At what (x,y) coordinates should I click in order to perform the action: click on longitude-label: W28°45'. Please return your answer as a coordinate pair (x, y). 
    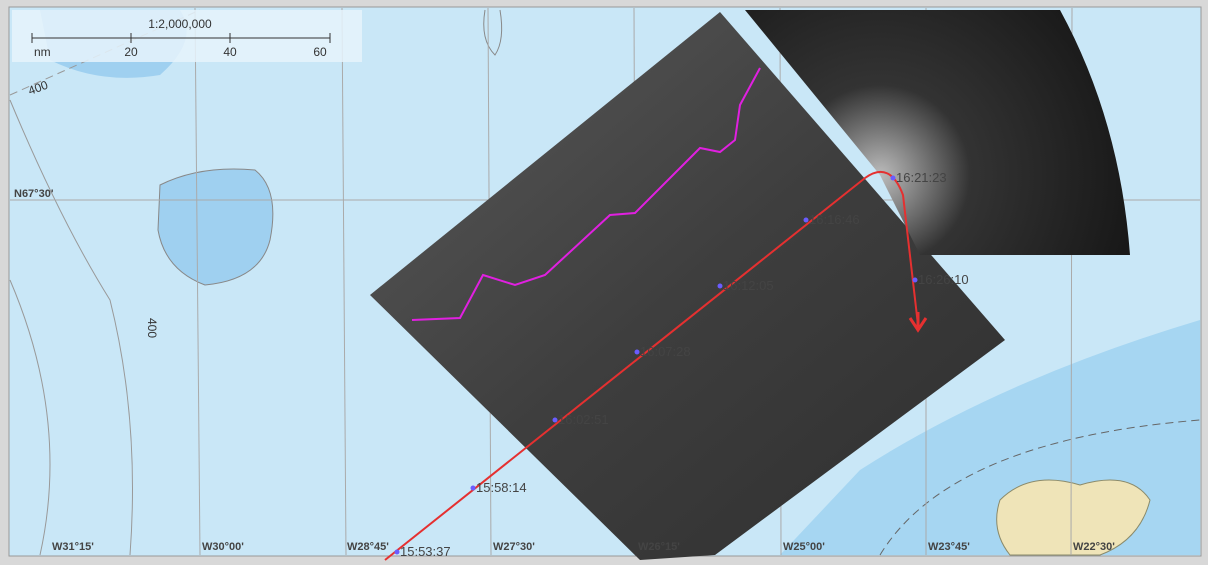
    Looking at the image, I should click on (368, 547).